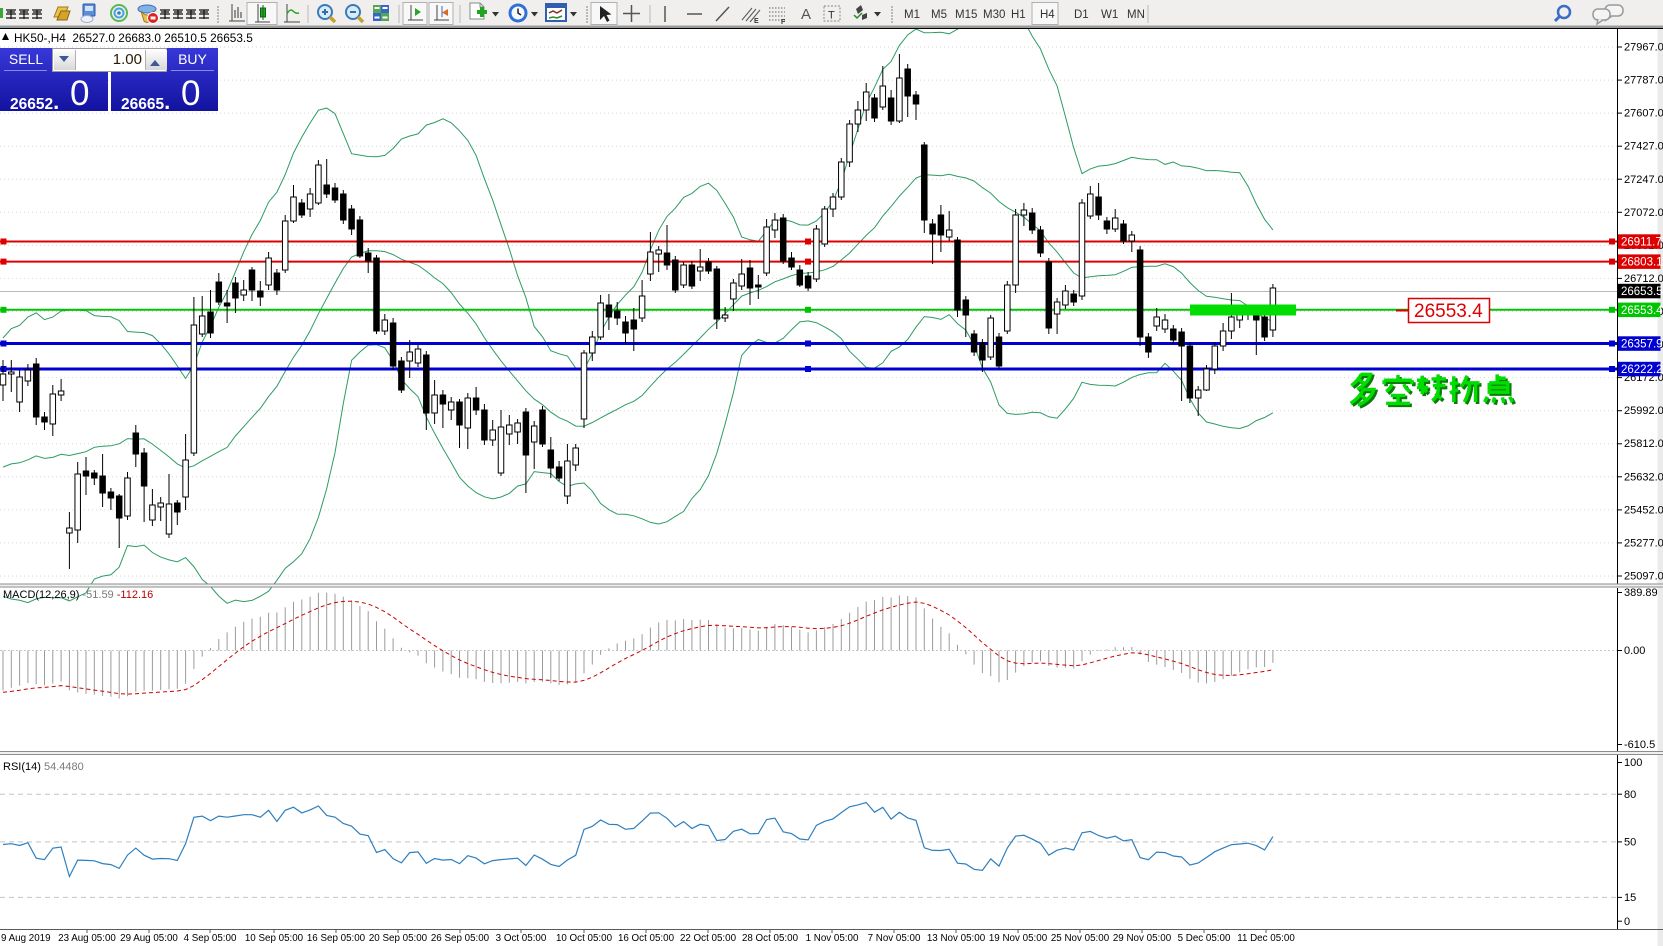 This screenshot has width=1663, height=946. What do you see at coordinates (1643, 147) in the screenshot?
I see `svg-text: 27427.0` at bounding box center [1643, 147].